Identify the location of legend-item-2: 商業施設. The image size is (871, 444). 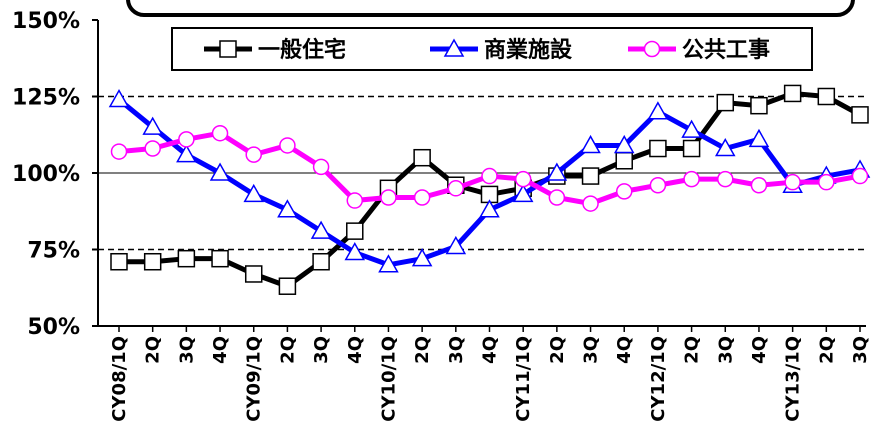
(501, 50).